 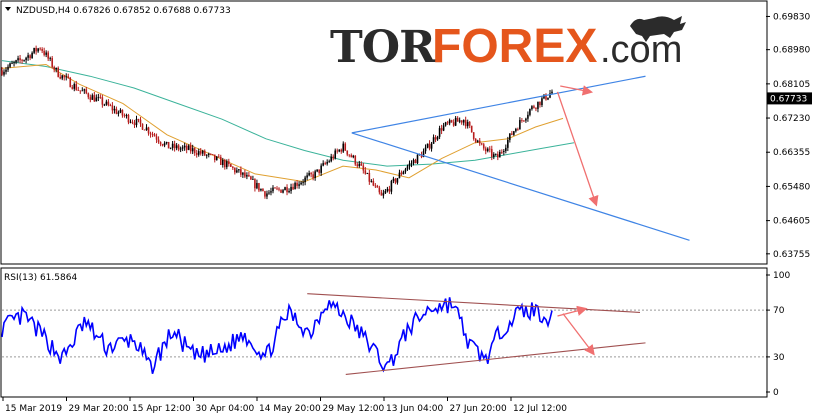 I want to click on time-tick-label: 30 Apr 04:00, so click(x=225, y=409).